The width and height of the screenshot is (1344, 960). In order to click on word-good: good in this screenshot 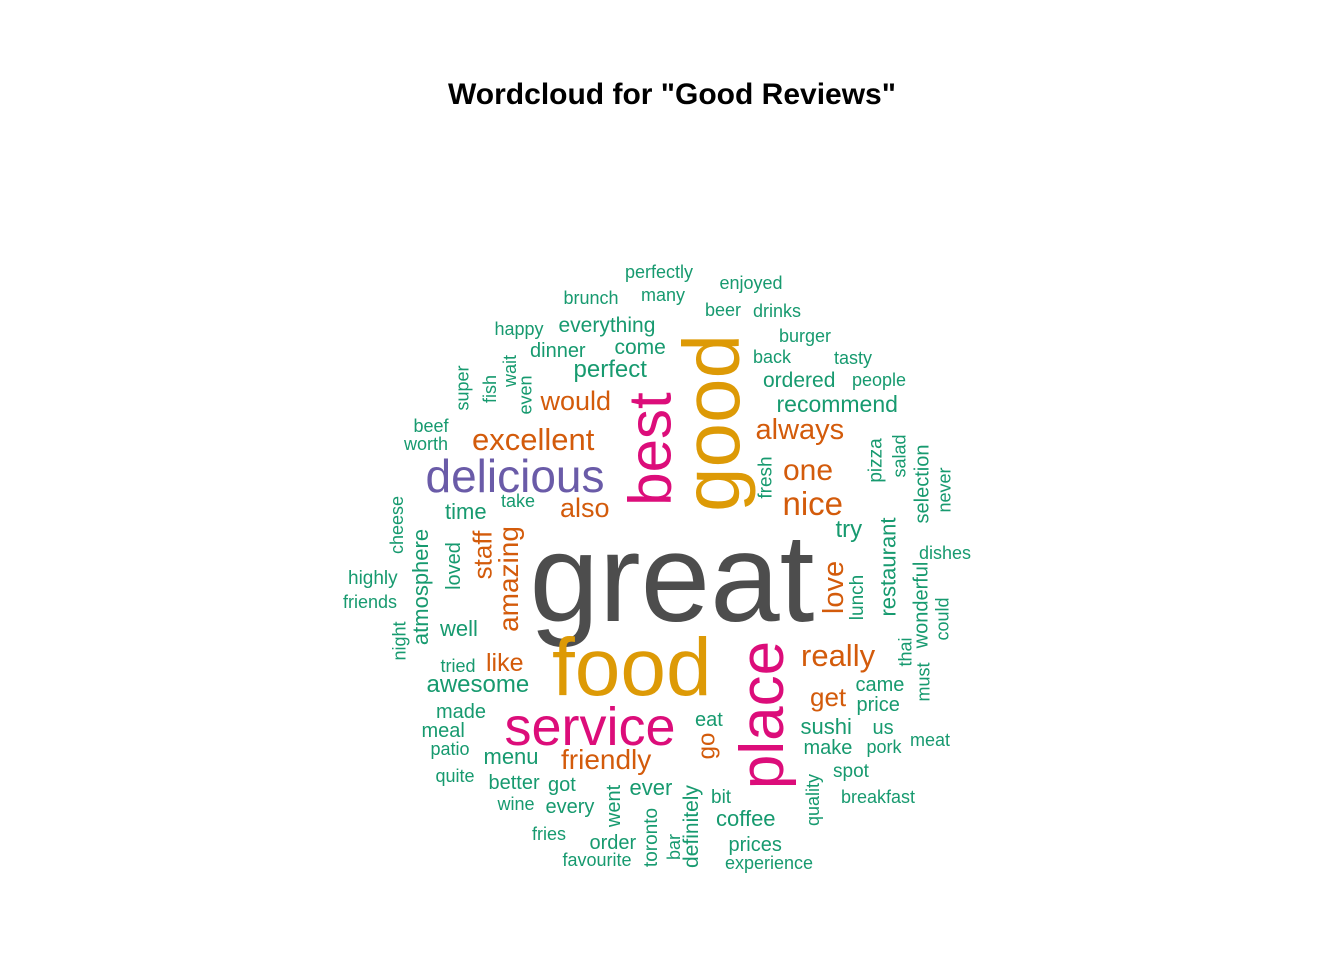, I will do `click(711, 423)`.